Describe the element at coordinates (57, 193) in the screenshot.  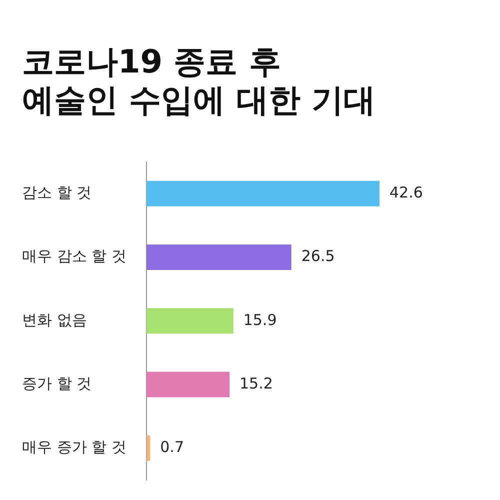
I see `y-tick-label: 감소 할 것` at that location.